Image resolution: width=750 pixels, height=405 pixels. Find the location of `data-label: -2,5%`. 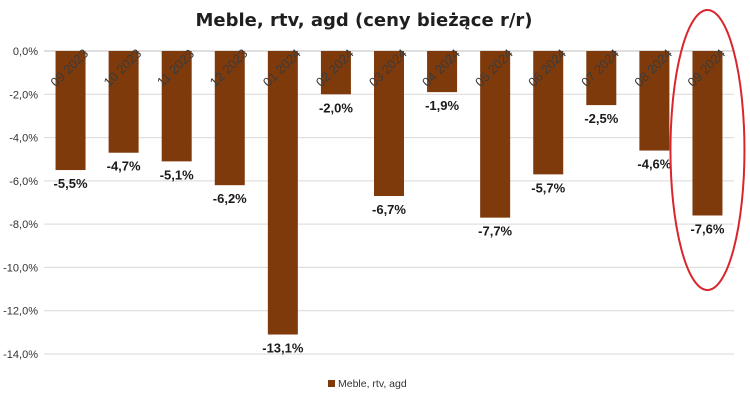

data-label: -2,5% is located at coordinates (601, 118).